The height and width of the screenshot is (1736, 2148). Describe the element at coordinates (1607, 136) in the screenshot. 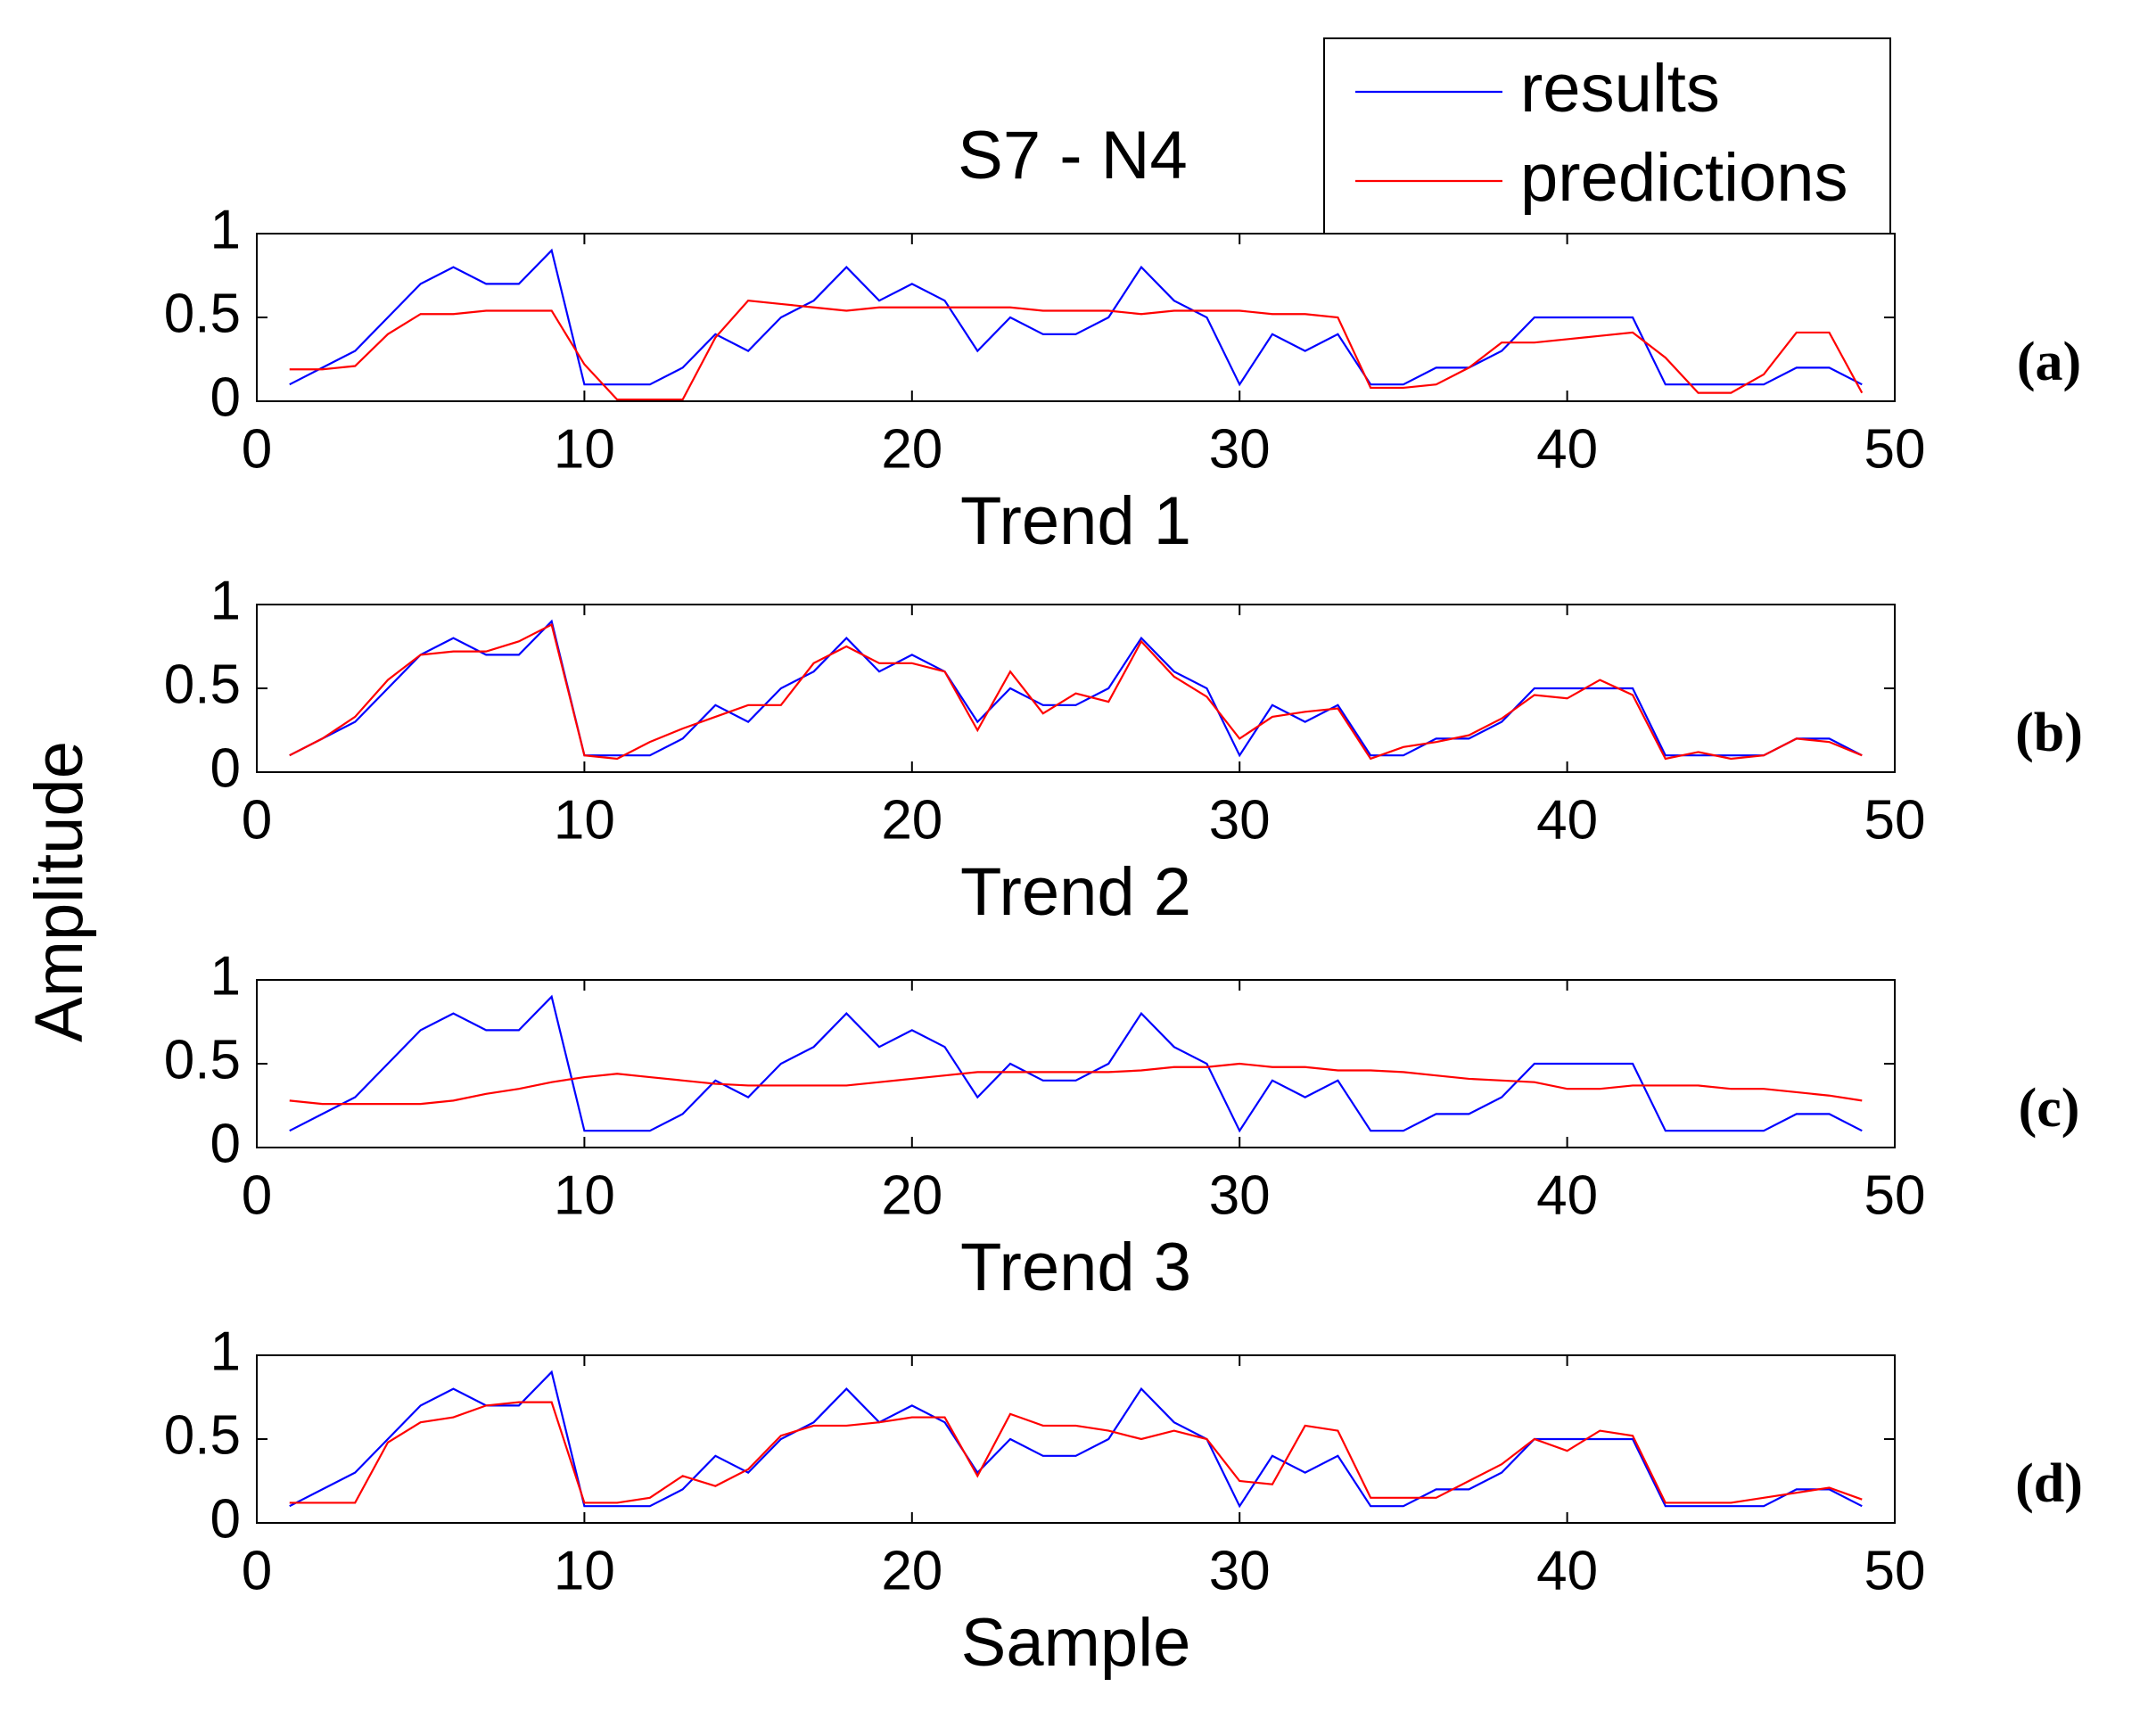

I see `legend-box` at that location.